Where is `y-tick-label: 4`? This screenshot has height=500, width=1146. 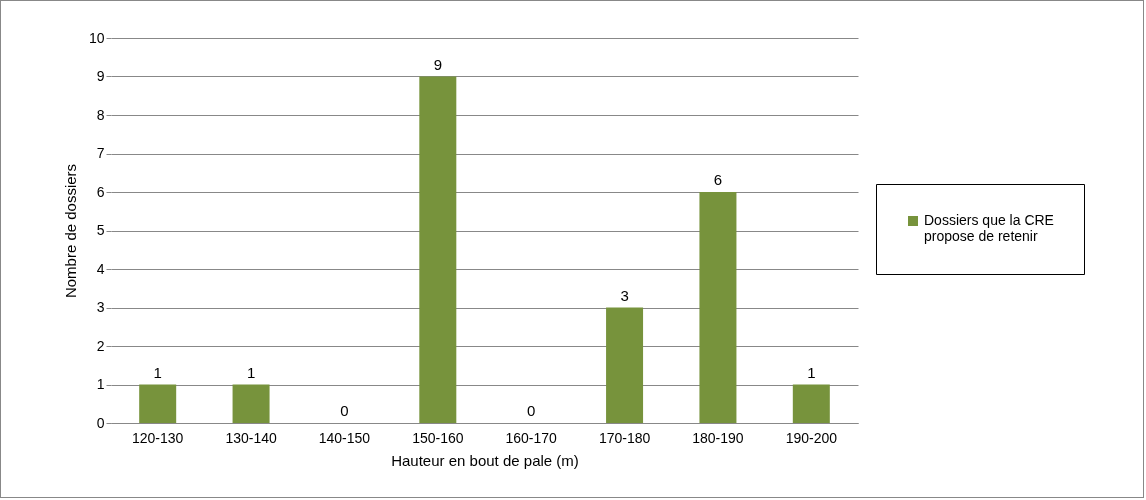
y-tick-label: 4 is located at coordinates (100, 268).